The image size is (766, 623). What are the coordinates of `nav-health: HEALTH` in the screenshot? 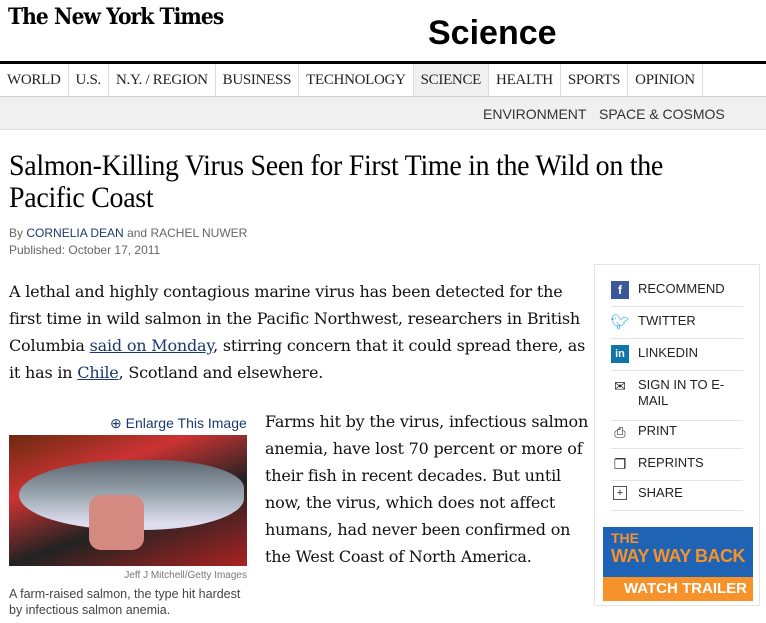 It's located at (525, 80).